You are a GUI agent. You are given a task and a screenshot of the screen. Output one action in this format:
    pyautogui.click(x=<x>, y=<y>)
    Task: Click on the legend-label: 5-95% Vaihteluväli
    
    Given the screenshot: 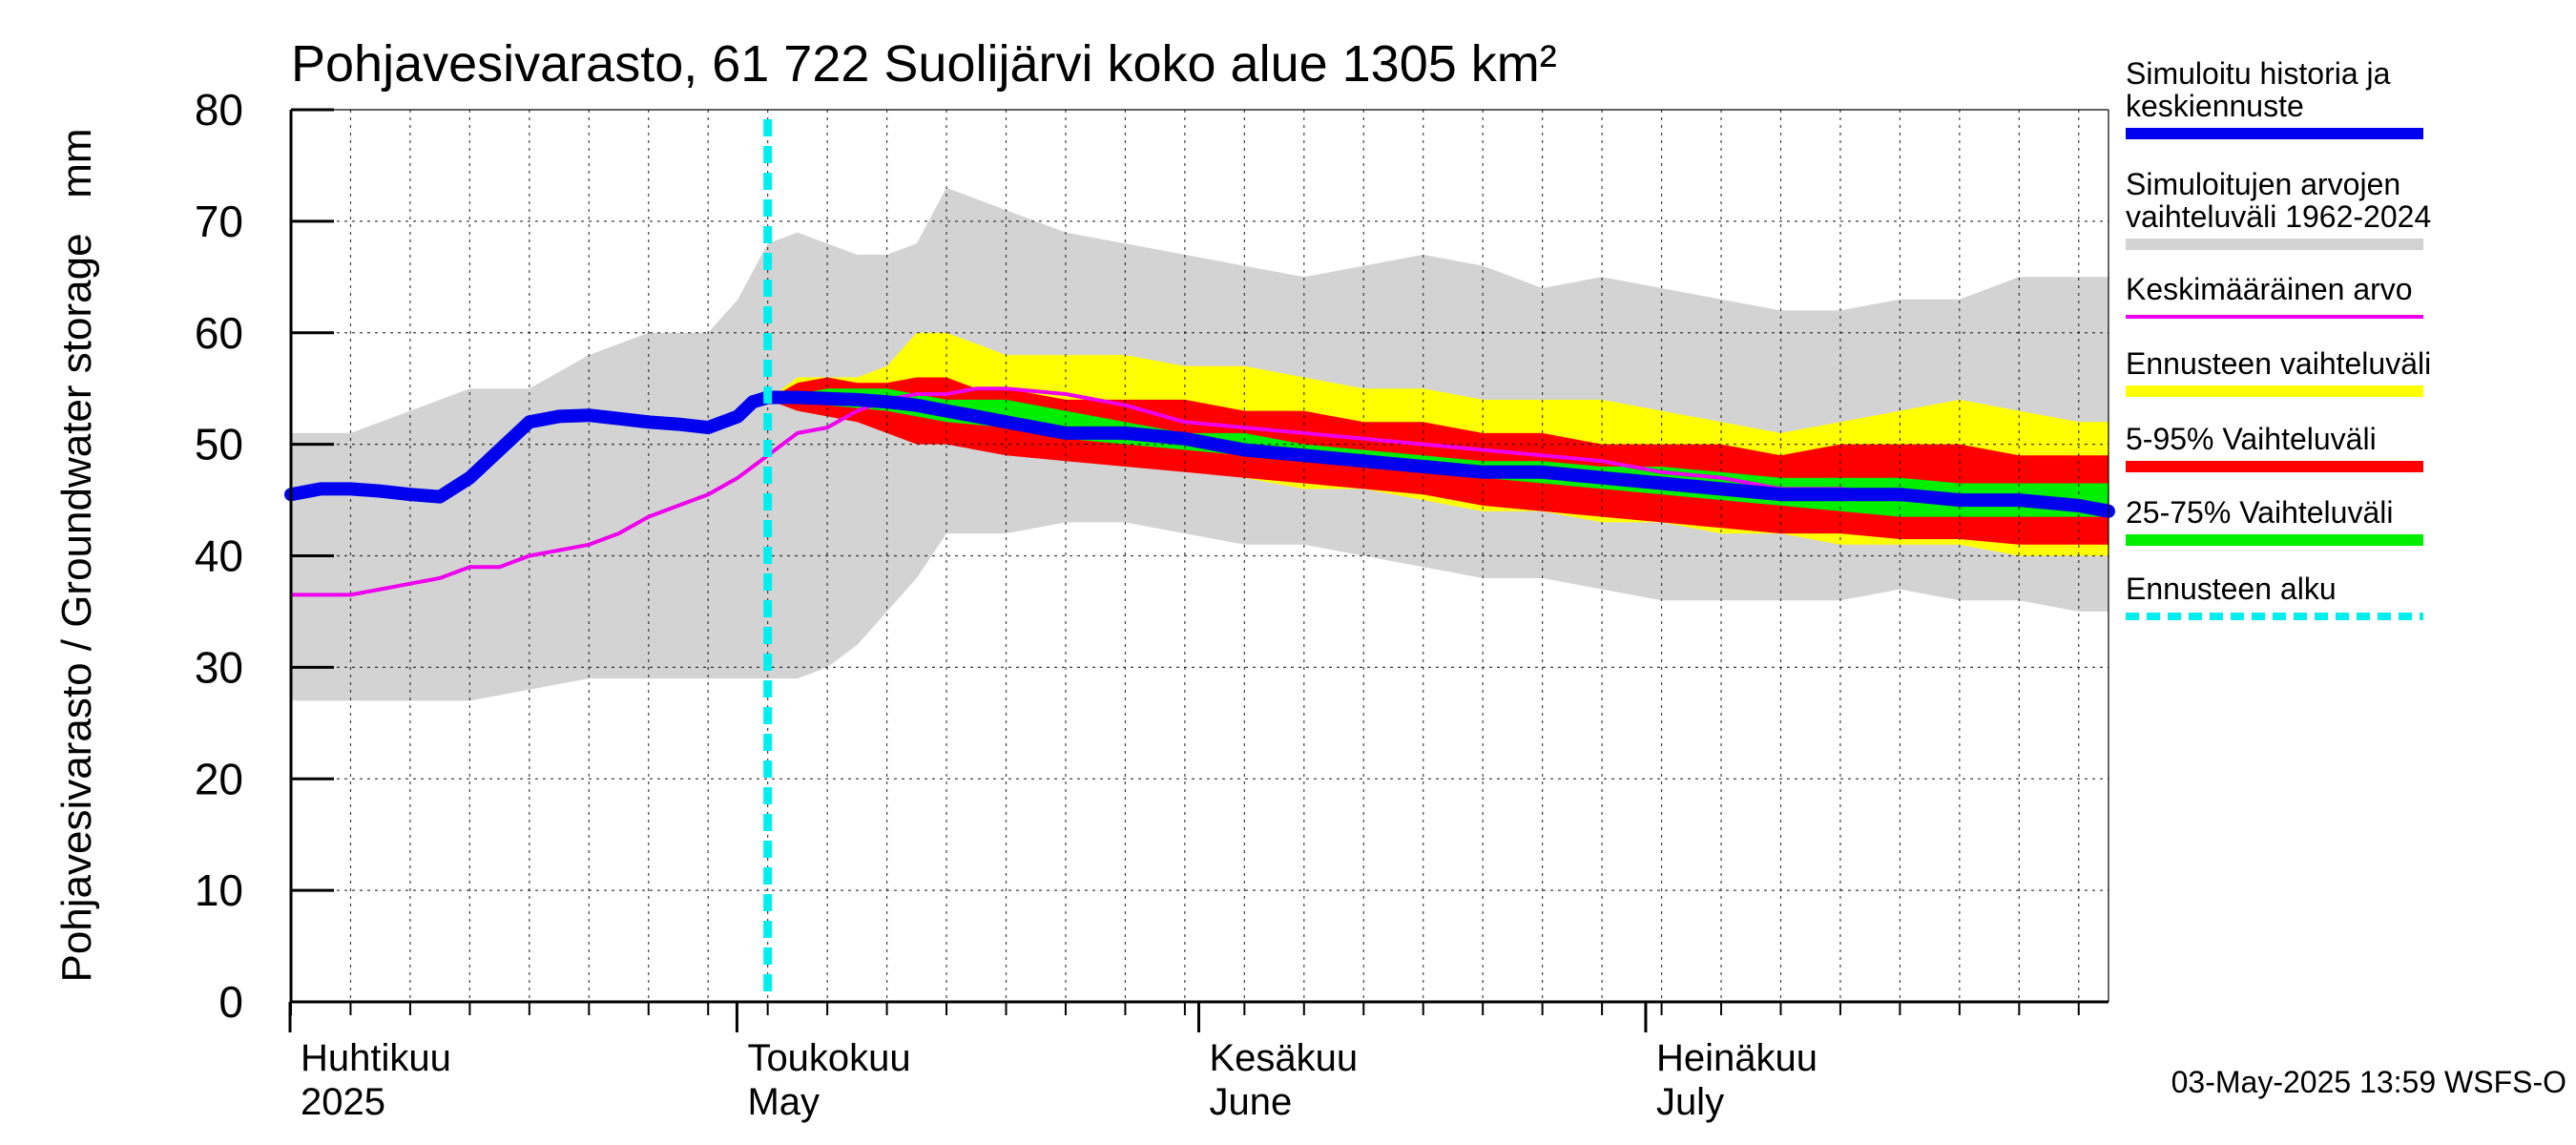 What is the action you would take?
    pyautogui.click(x=2251, y=439)
    